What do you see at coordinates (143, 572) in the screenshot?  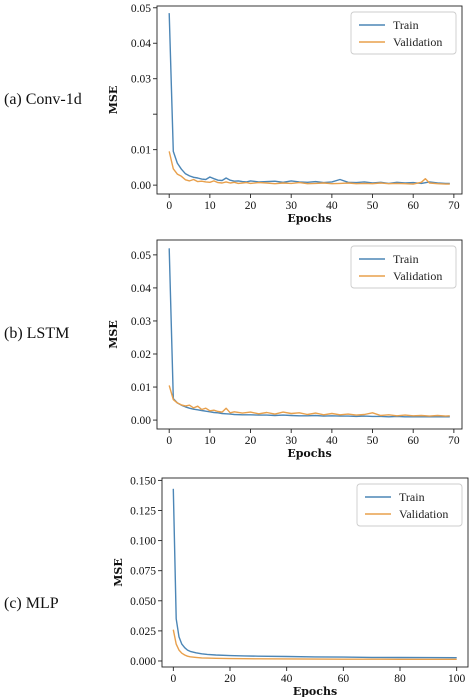 I see `y-tick-label: 0.075` at bounding box center [143, 572].